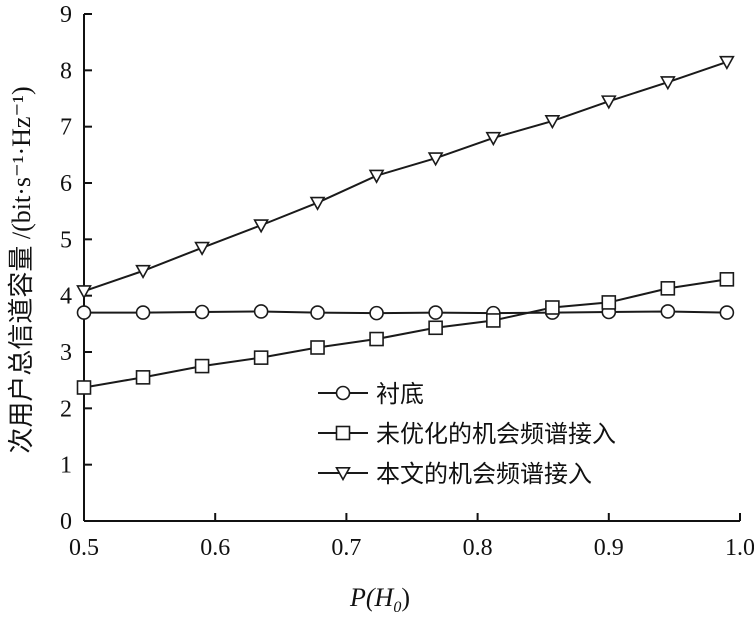 The width and height of the screenshot is (754, 617). Describe the element at coordinates (739, 548) in the screenshot. I see `x-tick-label: 1.0` at that location.